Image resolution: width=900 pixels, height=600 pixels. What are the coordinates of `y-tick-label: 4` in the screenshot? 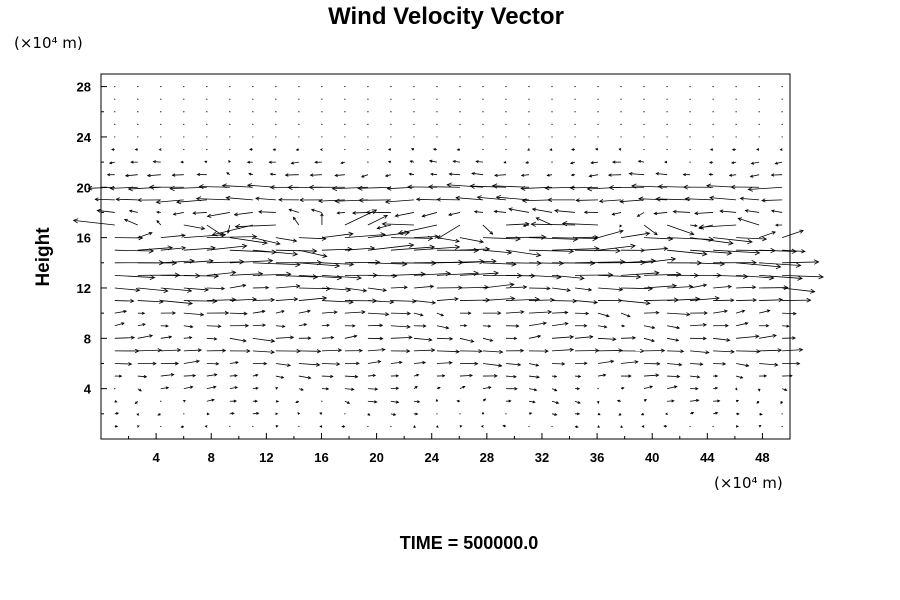 It's located at (88, 389).